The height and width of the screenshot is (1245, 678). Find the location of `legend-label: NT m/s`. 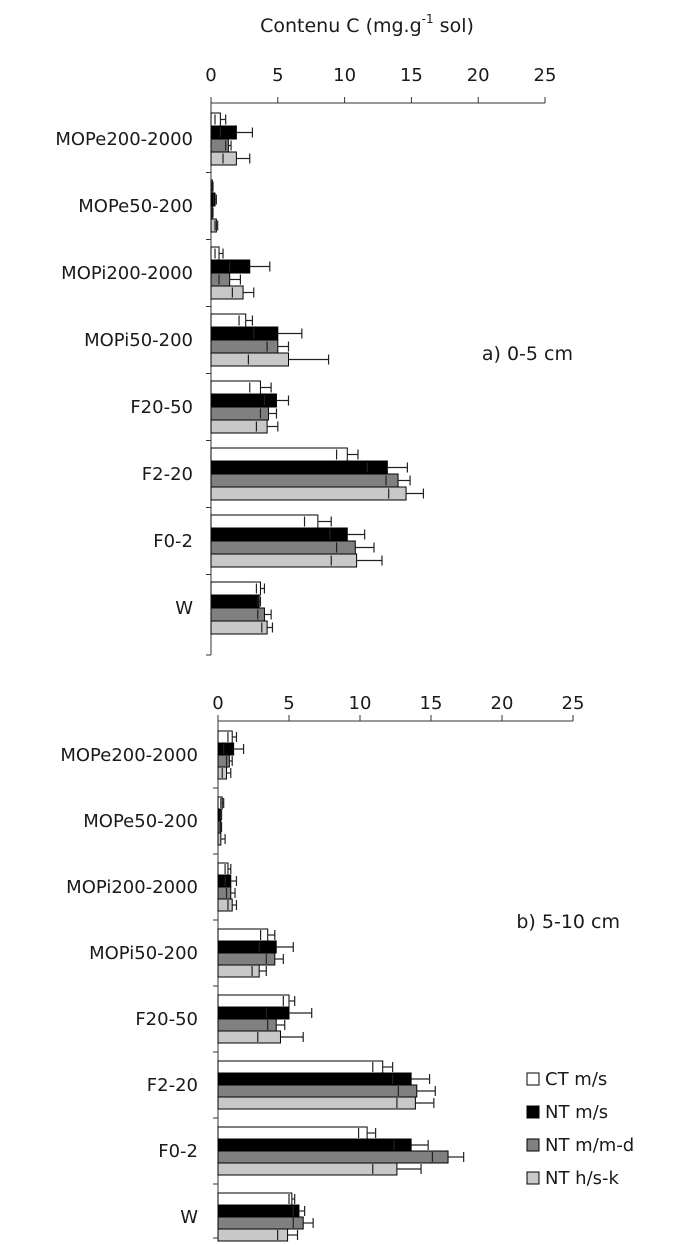

legend-label: NT m/s is located at coordinates (576, 1112).